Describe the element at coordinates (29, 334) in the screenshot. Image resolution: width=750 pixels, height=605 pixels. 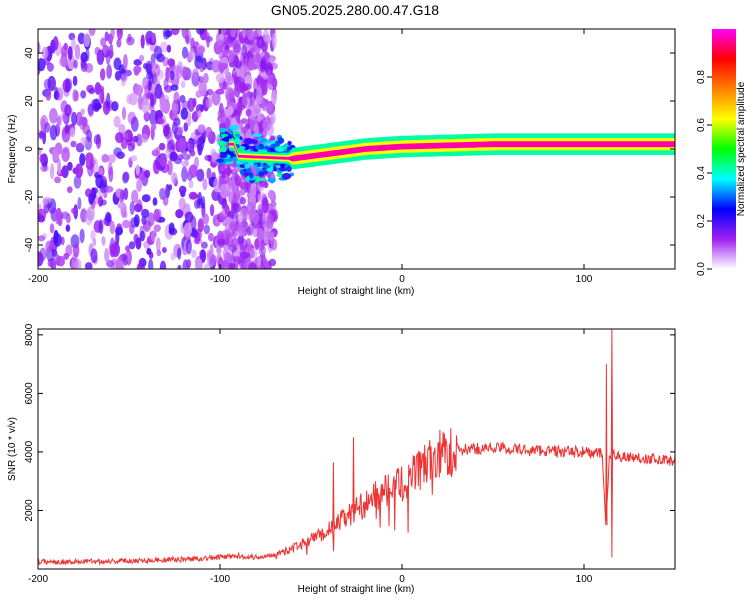
I see `y-tick-label: 8000` at that location.